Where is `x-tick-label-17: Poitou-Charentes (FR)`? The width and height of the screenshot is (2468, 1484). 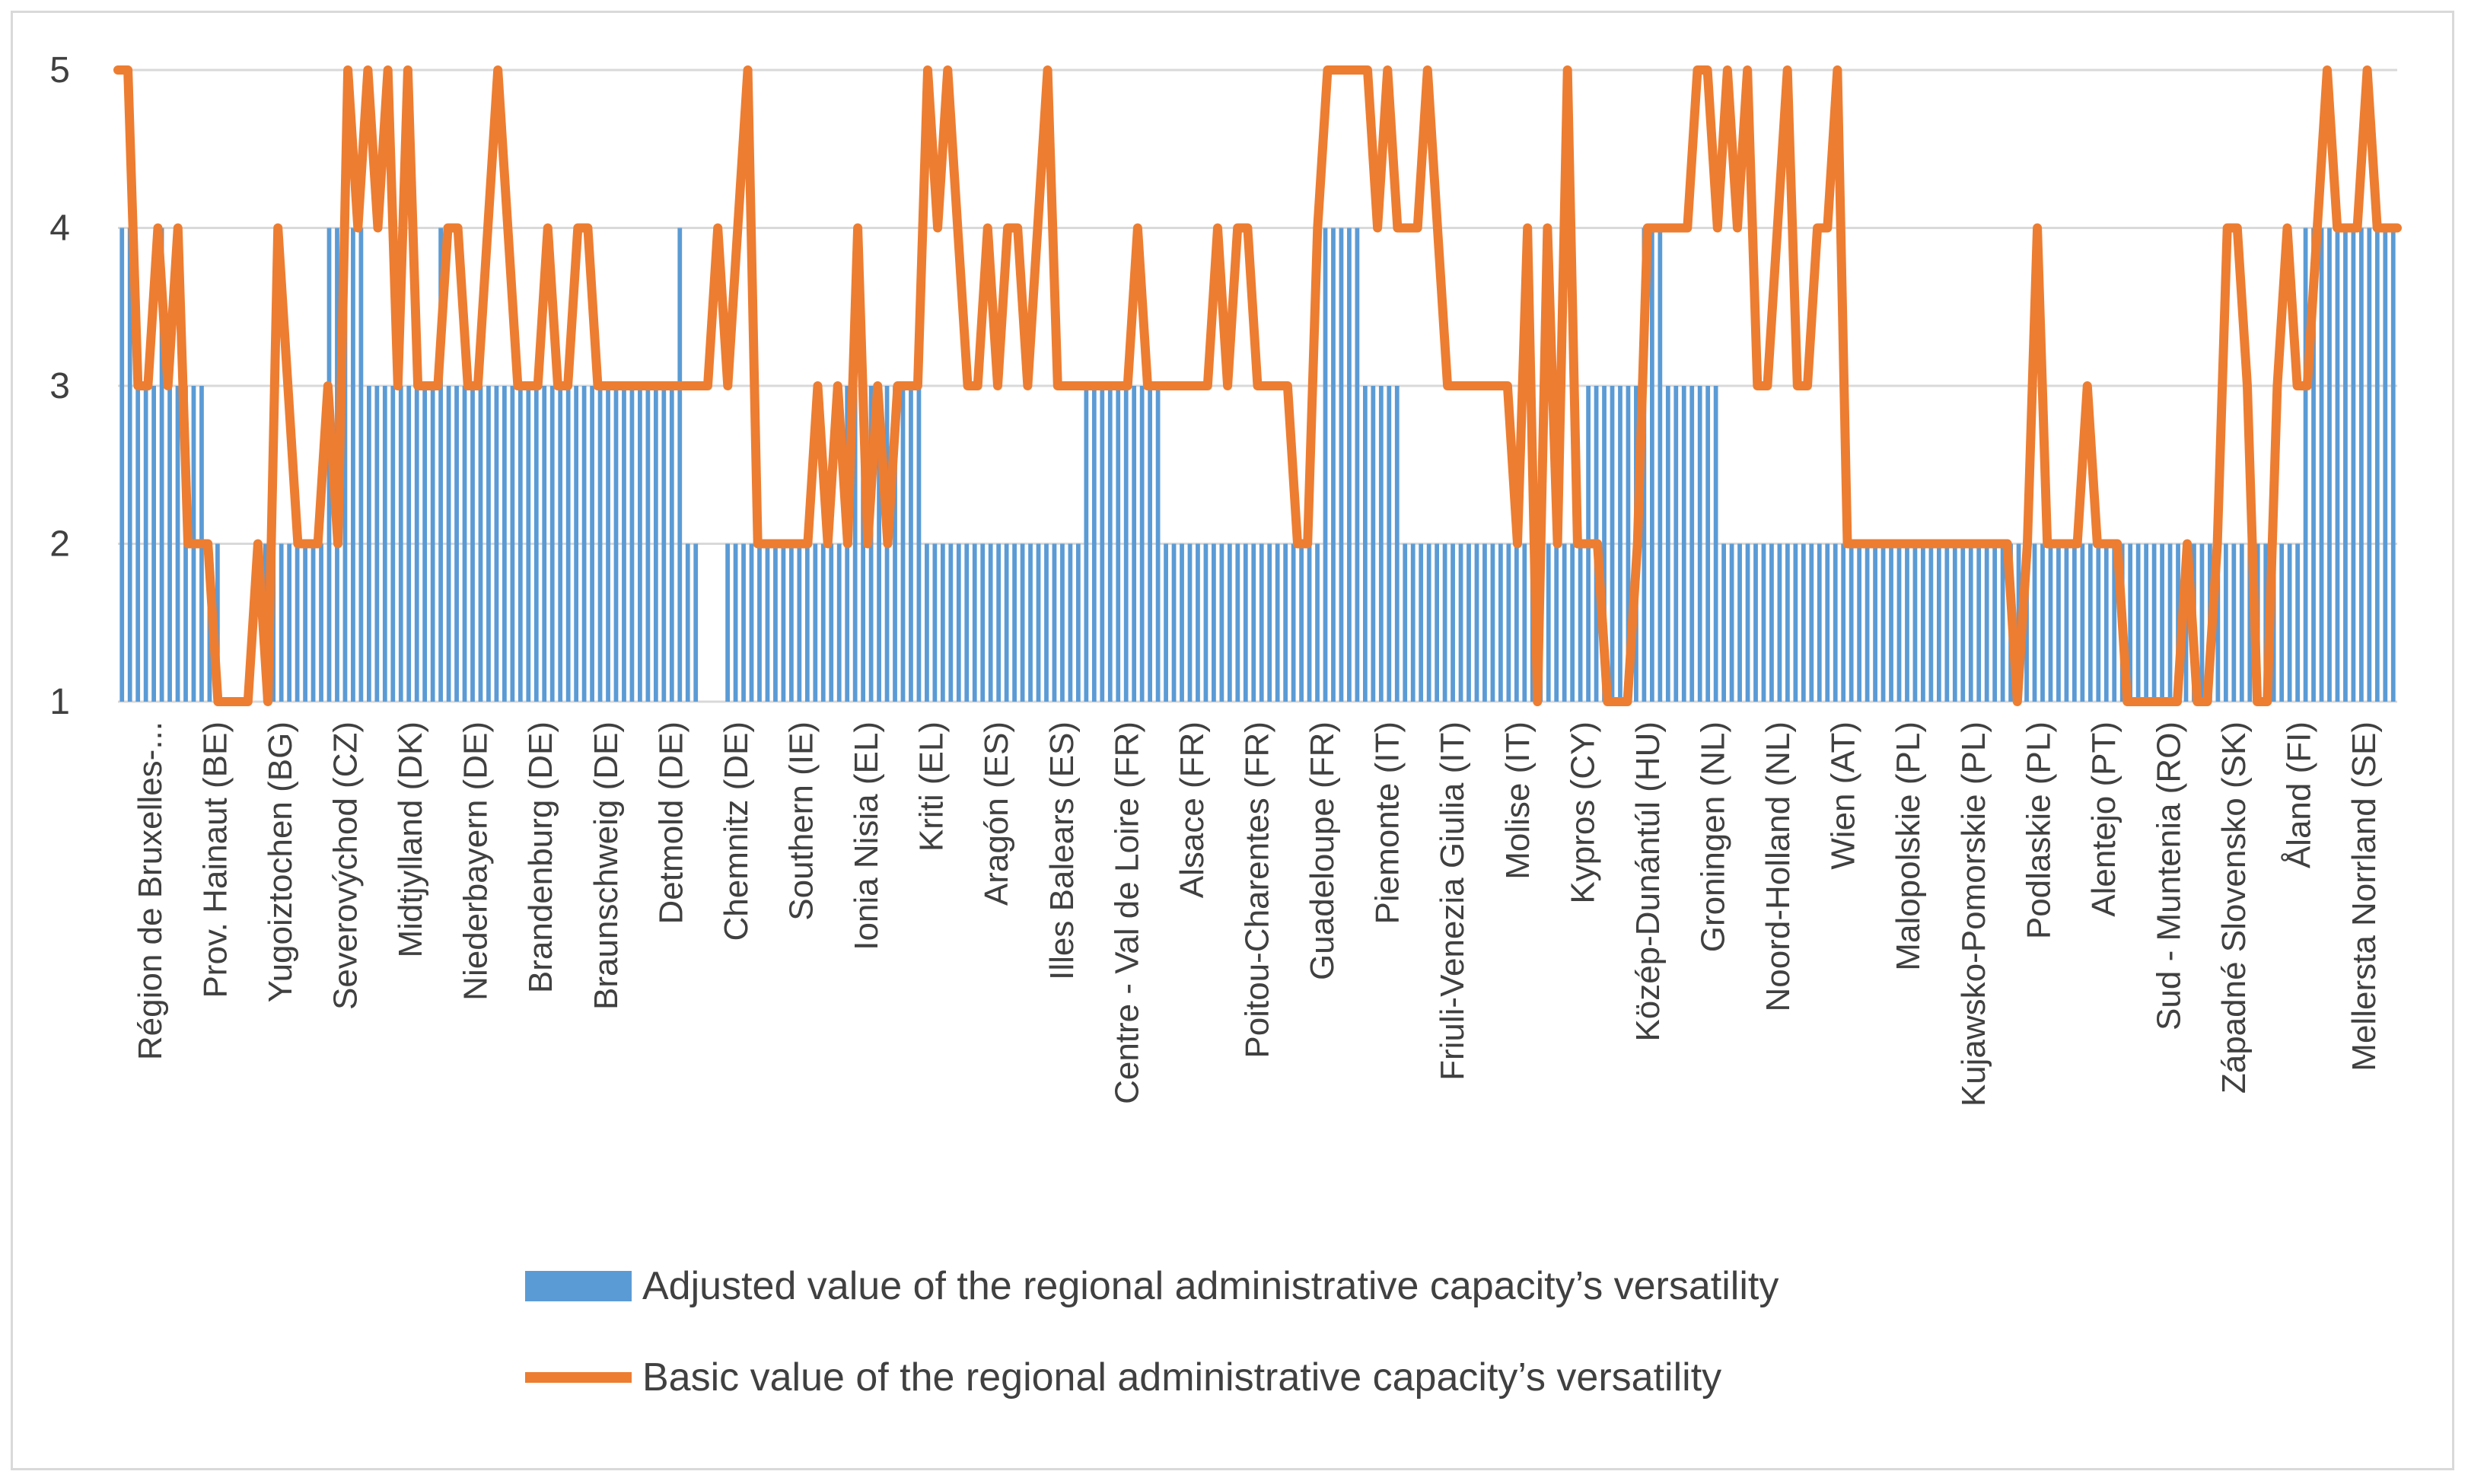
x-tick-label-17: Poitou-Charentes (FR) is located at coordinates (1257, 890).